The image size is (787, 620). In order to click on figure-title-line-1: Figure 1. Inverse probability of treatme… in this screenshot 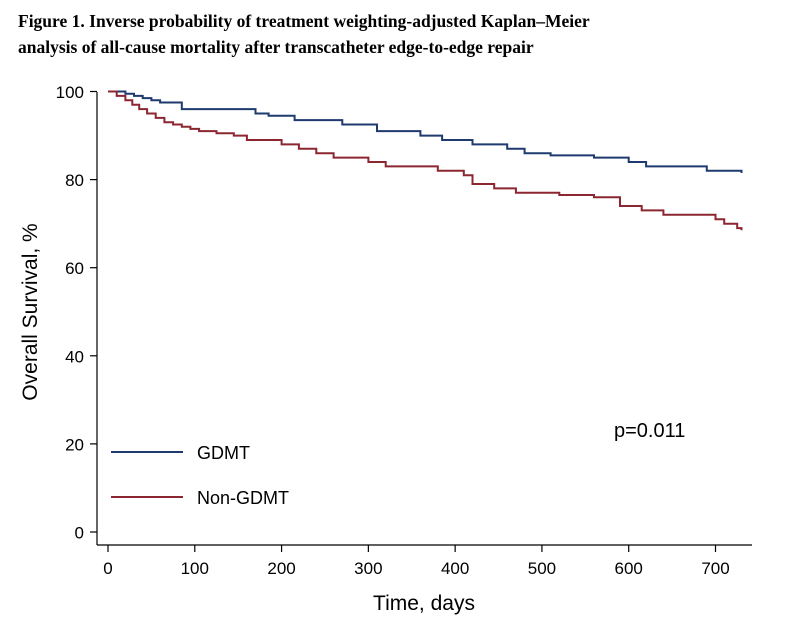, I will do `click(304, 21)`.